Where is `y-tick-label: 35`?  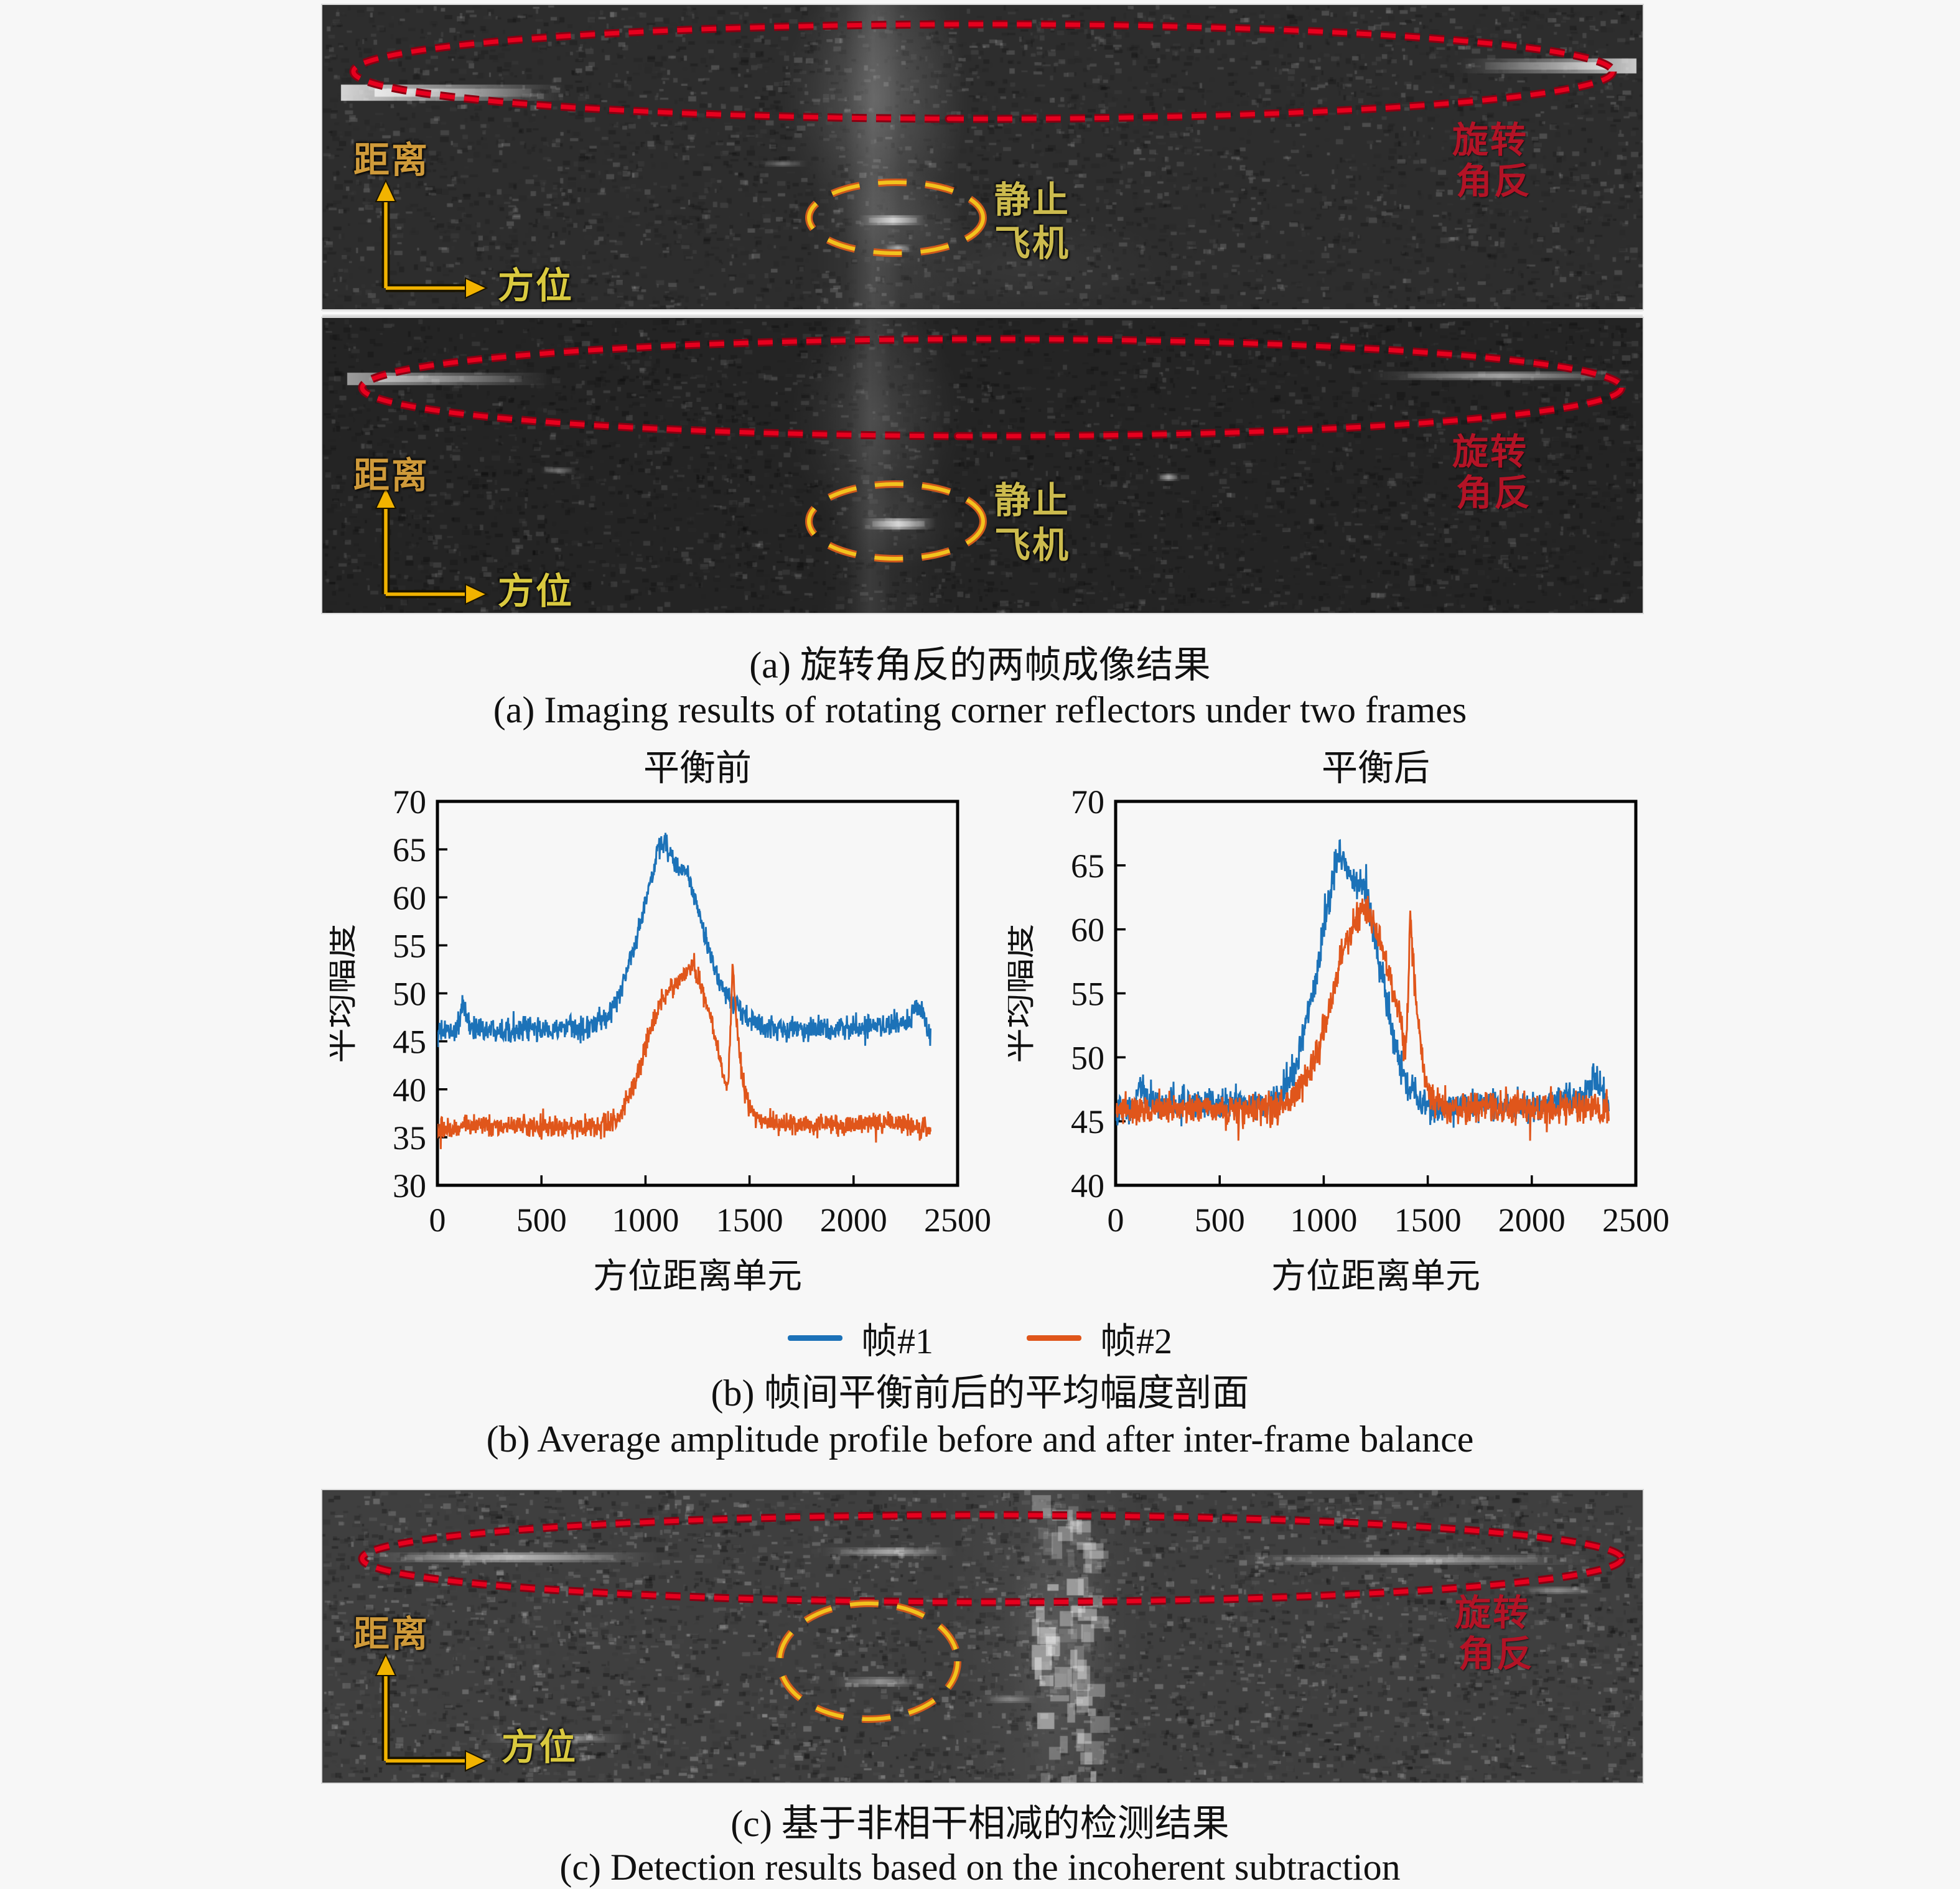 y-tick-label: 35 is located at coordinates (409, 1138).